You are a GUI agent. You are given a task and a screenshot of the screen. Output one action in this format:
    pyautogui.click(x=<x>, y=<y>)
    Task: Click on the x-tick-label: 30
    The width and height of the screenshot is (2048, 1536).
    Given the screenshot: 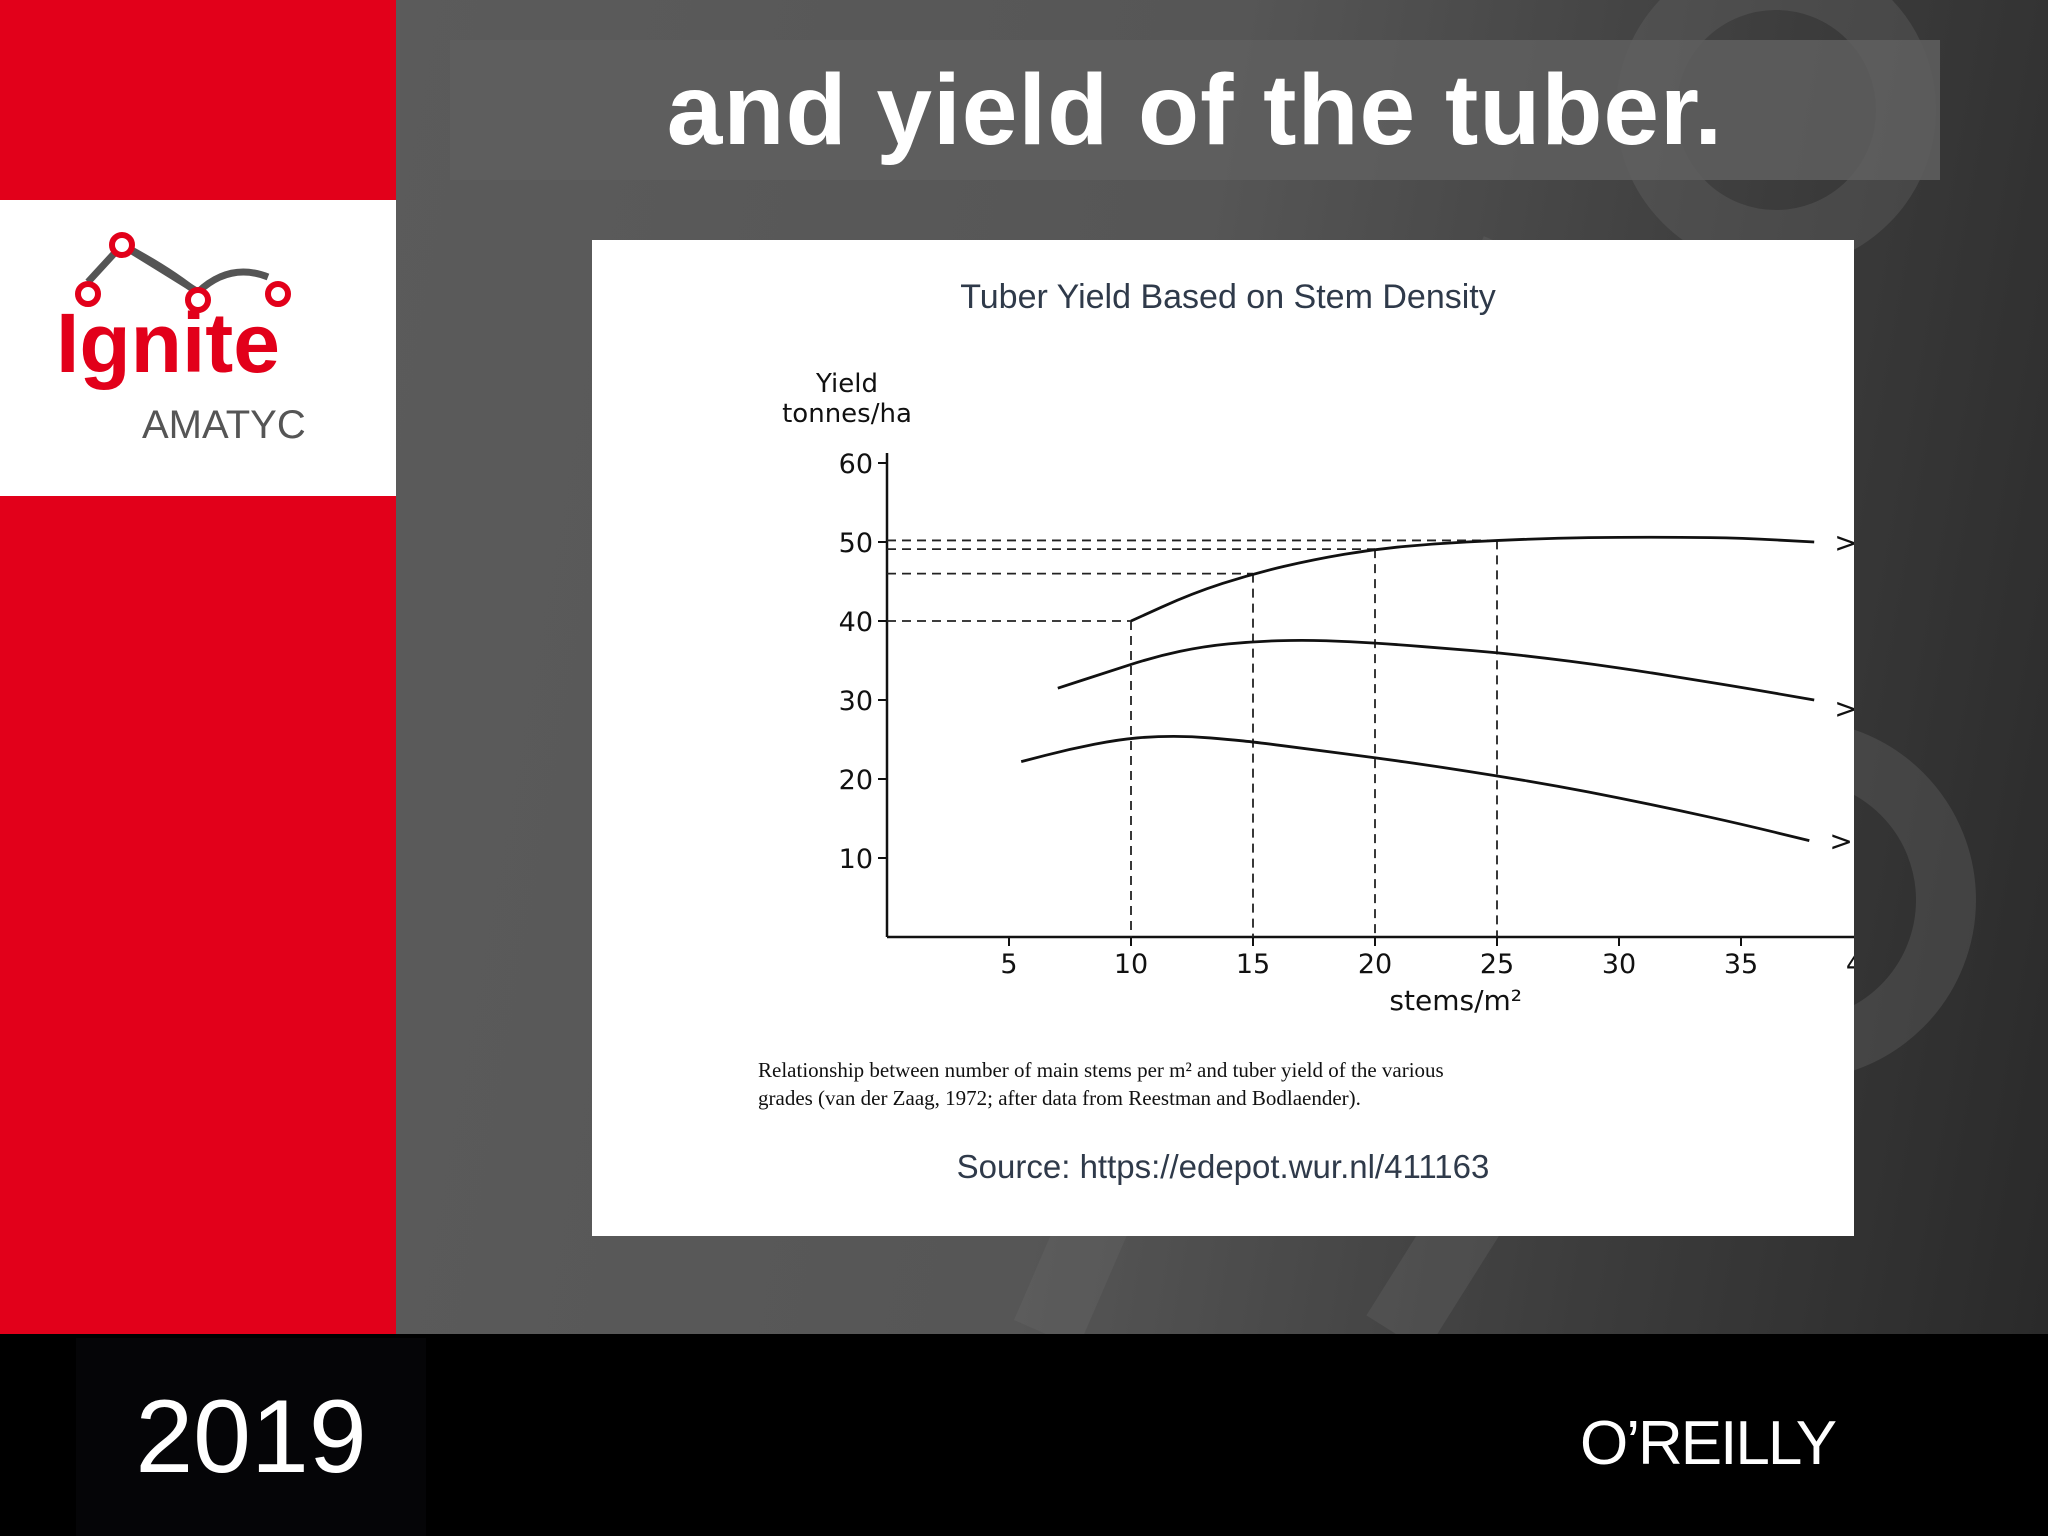 What is the action you would take?
    pyautogui.click(x=1619, y=964)
    